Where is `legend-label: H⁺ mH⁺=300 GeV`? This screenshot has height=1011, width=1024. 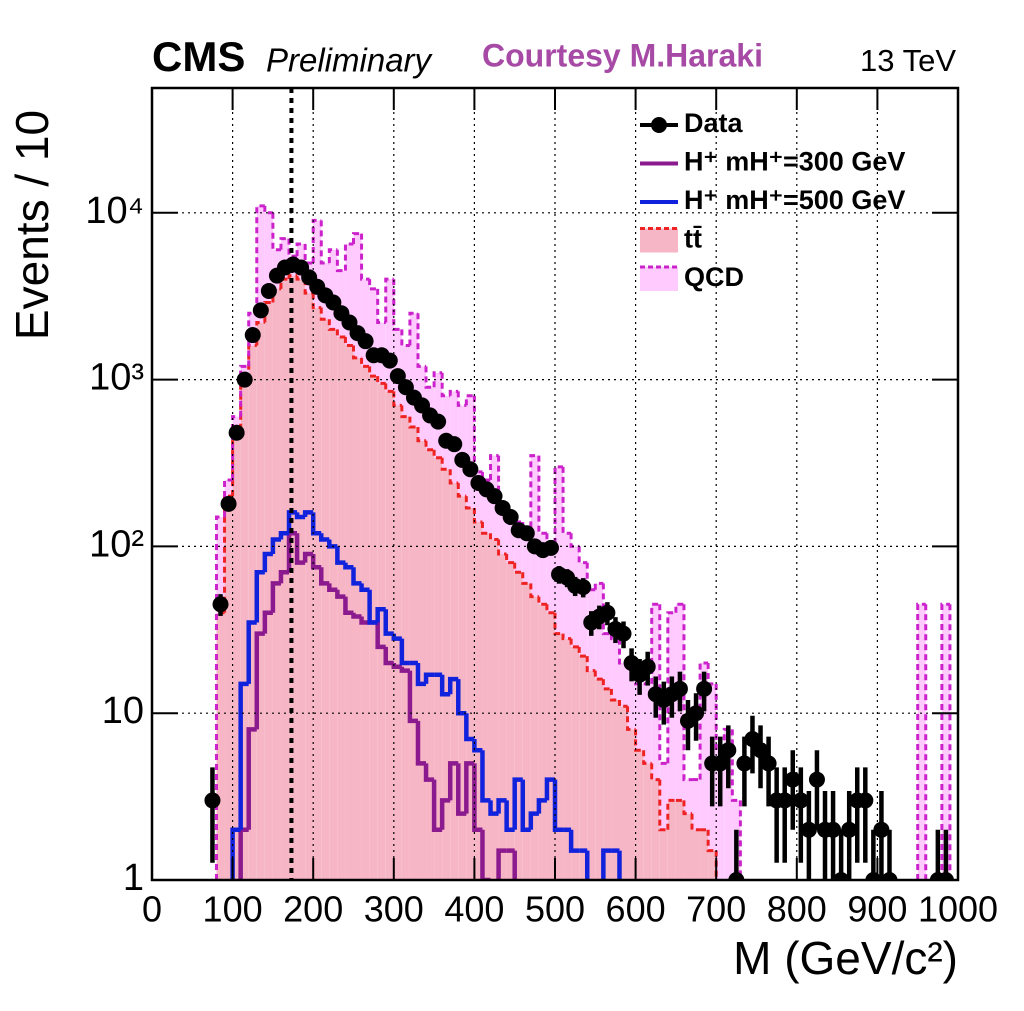 legend-label: H⁺ mH⁺=300 GeV is located at coordinates (794, 162).